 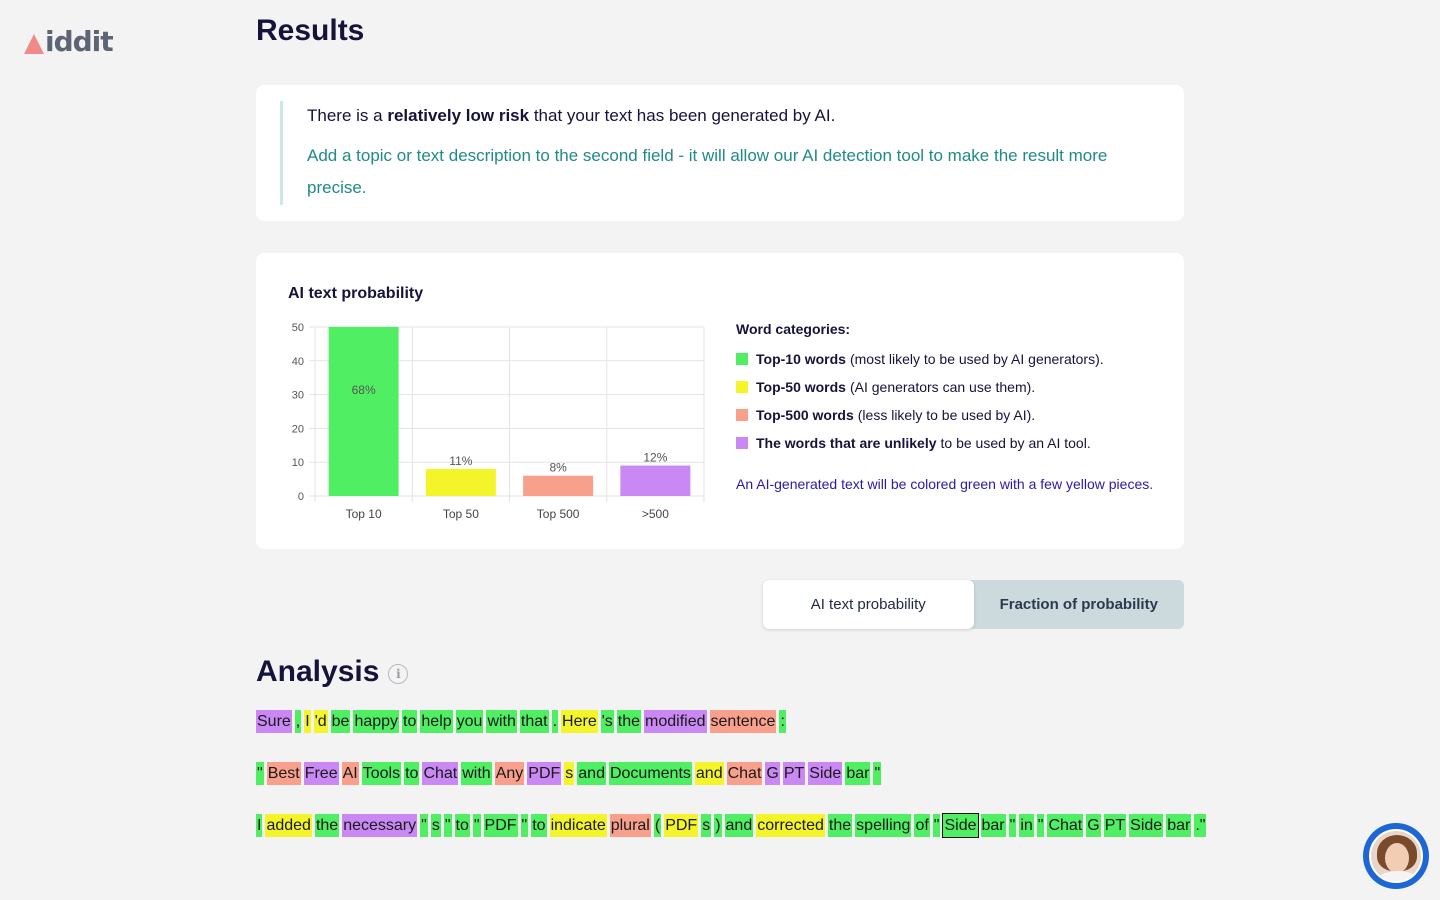 What do you see at coordinates (381, 773) in the screenshot?
I see `word-token: Tools` at bounding box center [381, 773].